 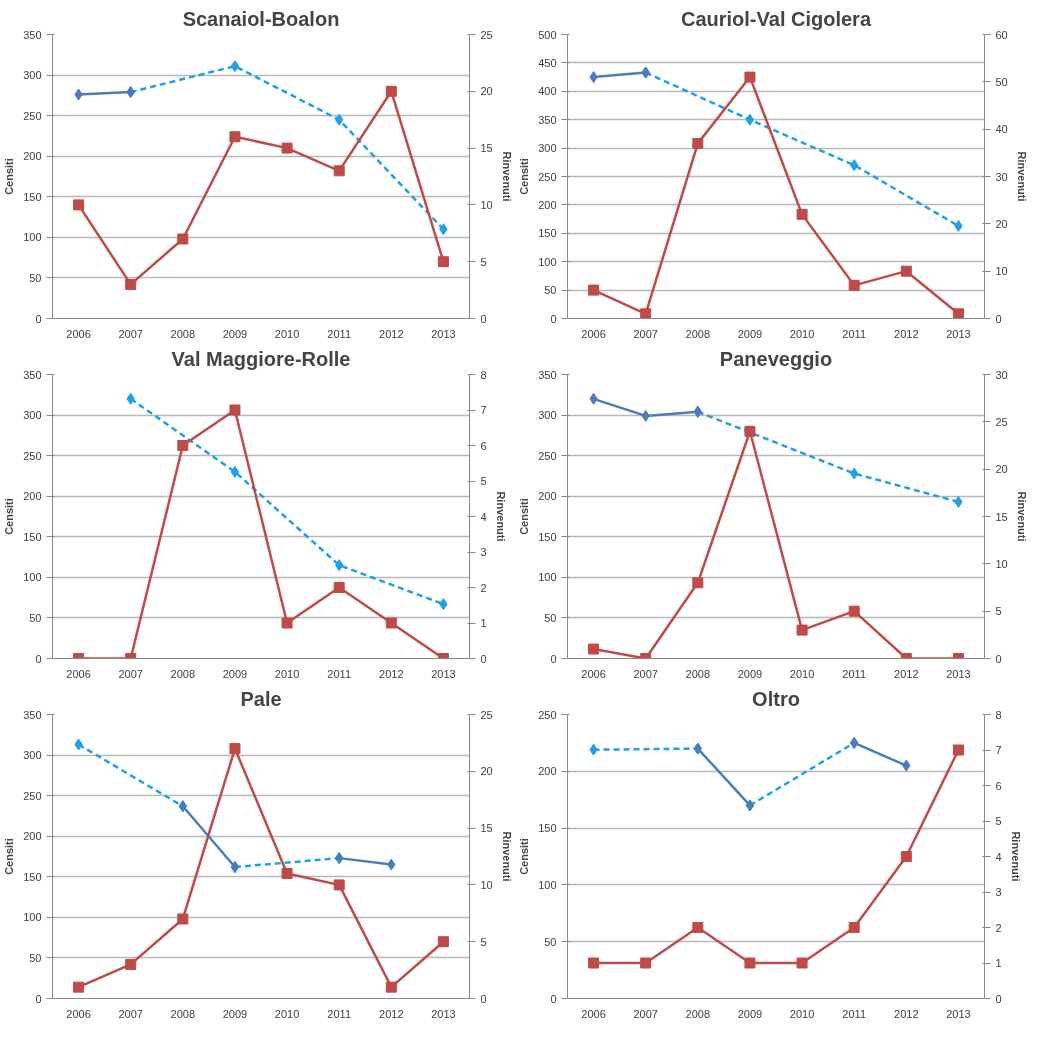 I want to click on y-tick-label: 450, so click(x=547, y=62).